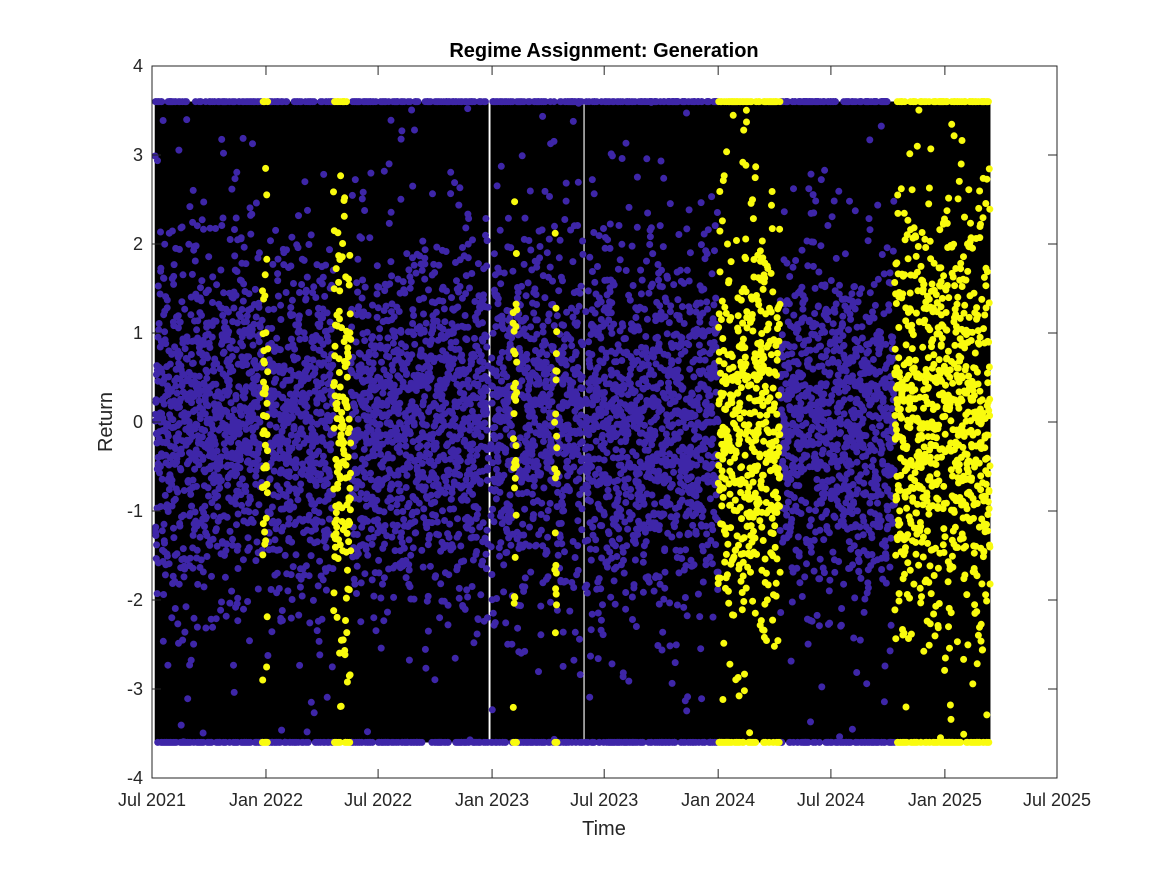 The height and width of the screenshot is (875, 1167). Describe the element at coordinates (138, 155) in the screenshot. I see `y-tick-label: 3` at that location.